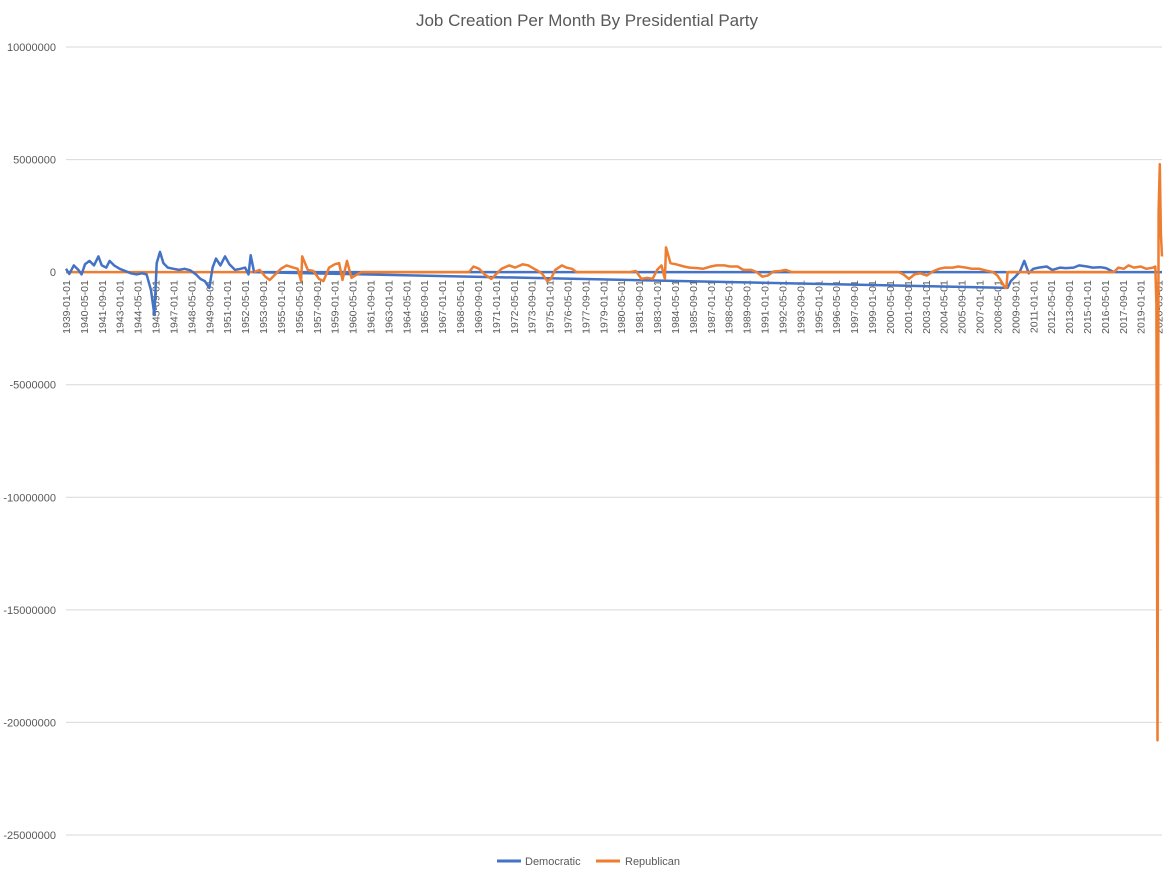  Describe the element at coordinates (569, 307) in the screenshot. I see `x-tick-label: 1976-05-01` at that location.